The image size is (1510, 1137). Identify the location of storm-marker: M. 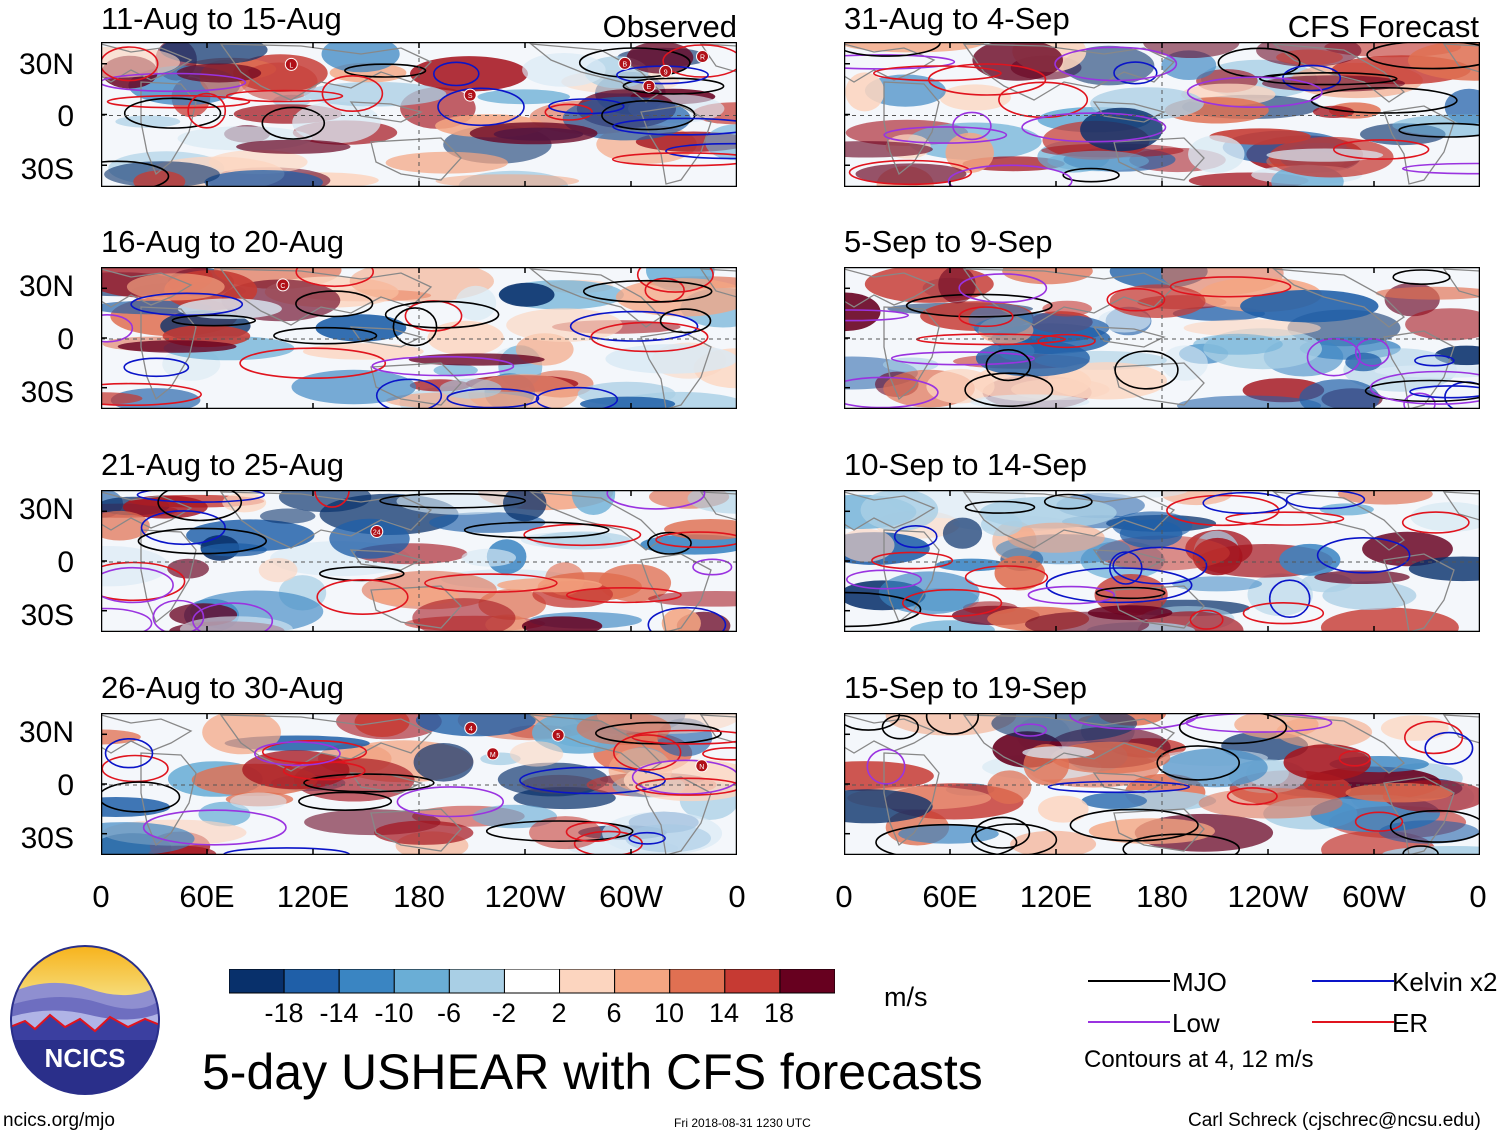
(493, 754).